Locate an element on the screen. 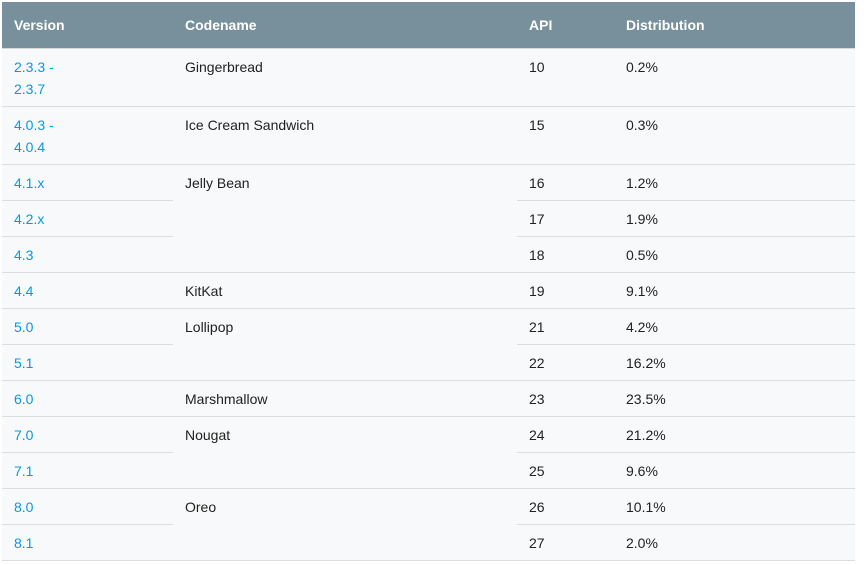 The image size is (864, 565). table-row: 6.0 Marshmallow 23 23.5% is located at coordinates (428, 398).